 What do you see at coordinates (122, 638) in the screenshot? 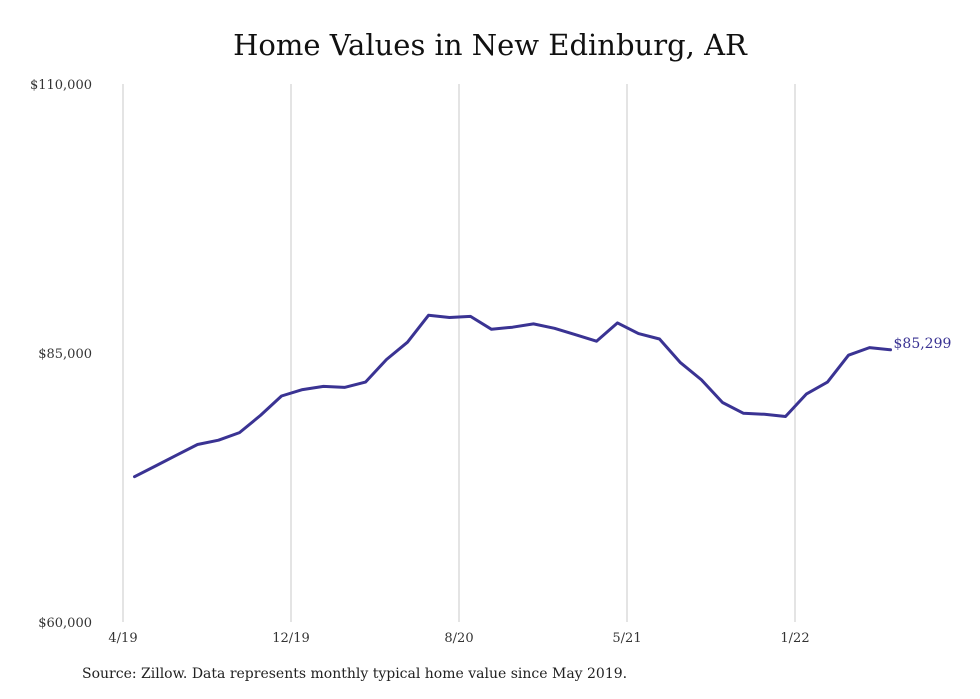
I see `x-tick-label: 4/19` at bounding box center [122, 638].